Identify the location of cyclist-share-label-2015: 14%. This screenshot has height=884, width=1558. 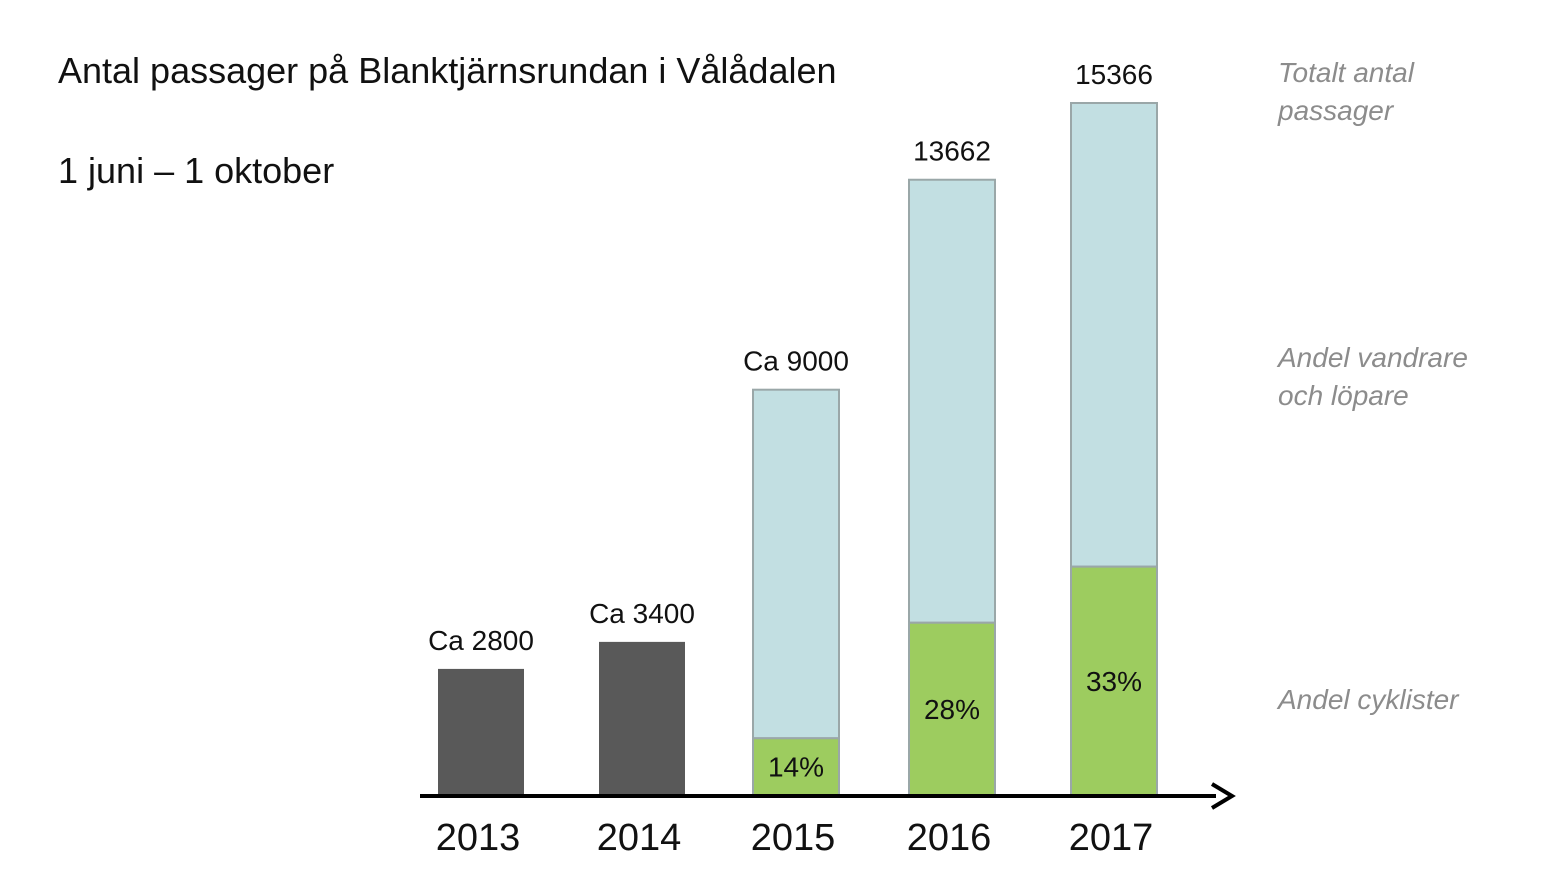
(796, 767).